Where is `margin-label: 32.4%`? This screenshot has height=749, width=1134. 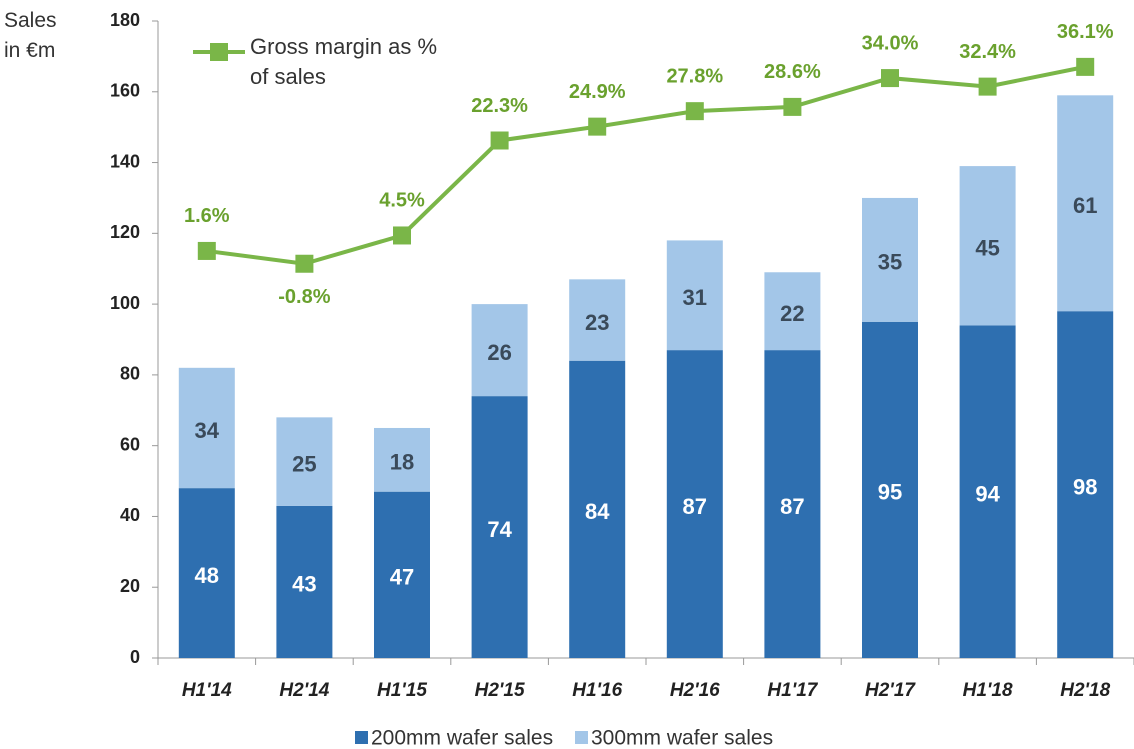 margin-label: 32.4% is located at coordinates (987, 52).